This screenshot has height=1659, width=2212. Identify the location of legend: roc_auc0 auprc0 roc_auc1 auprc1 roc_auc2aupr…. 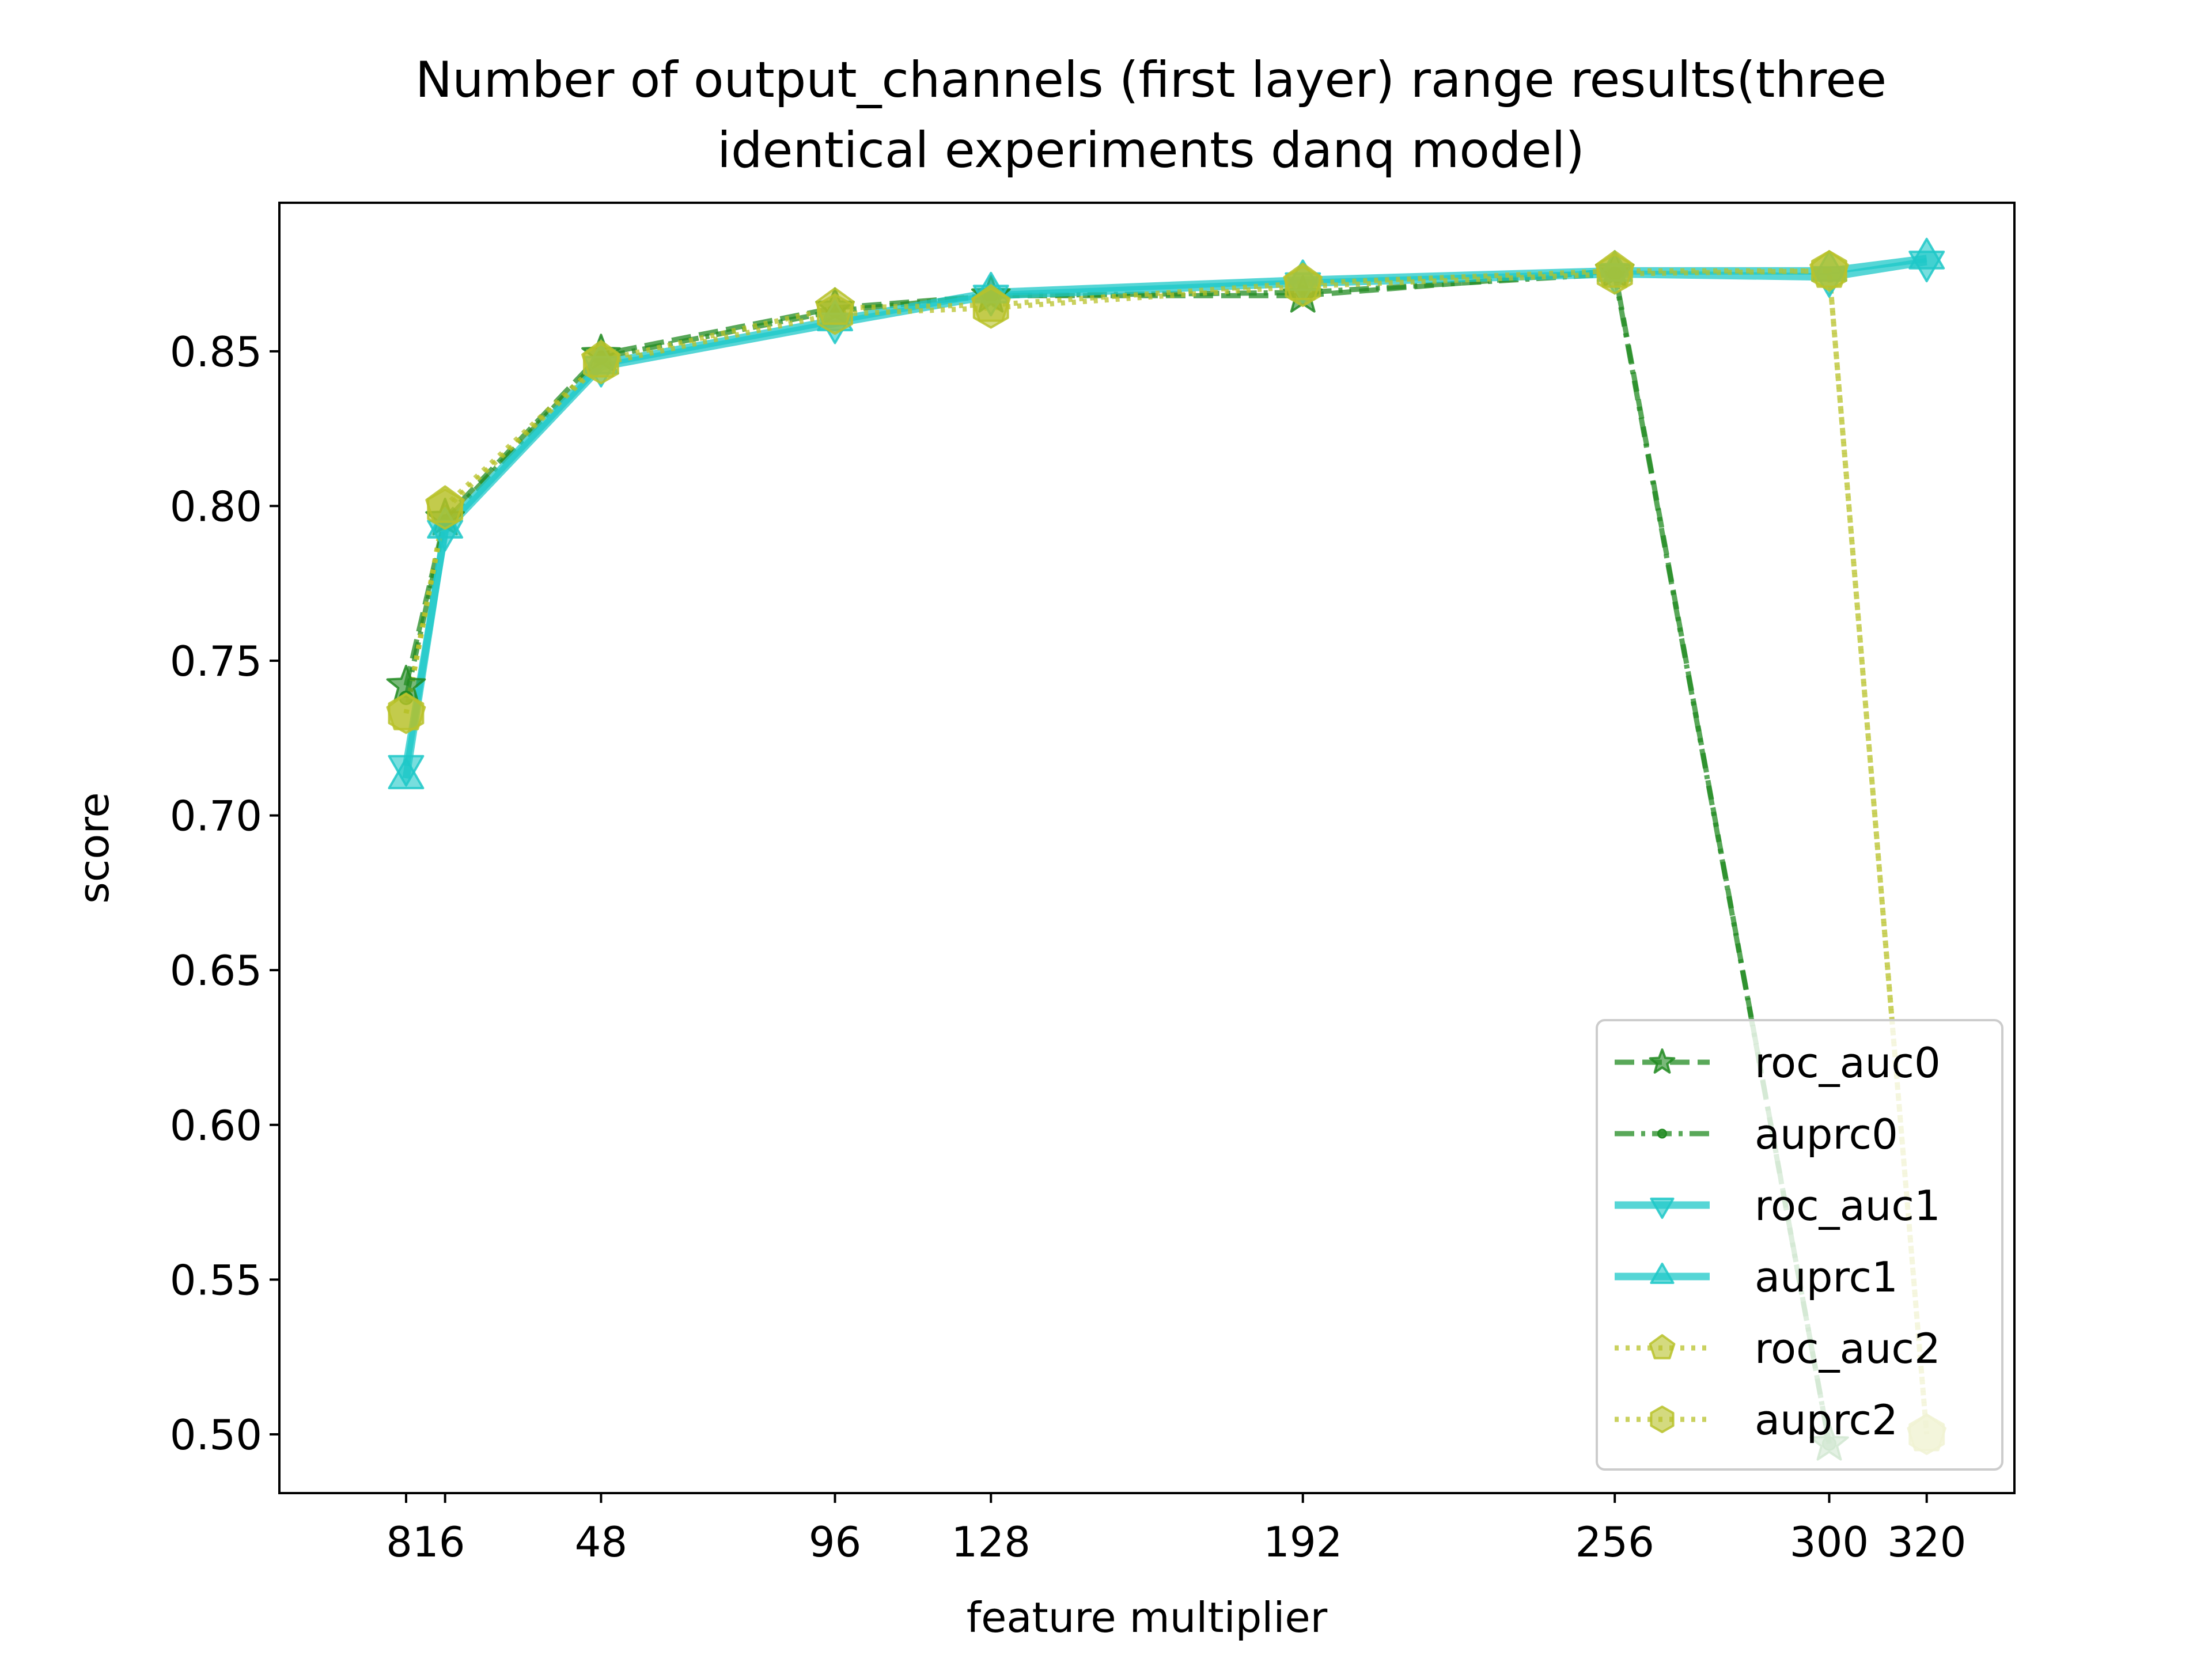
(1799, 1245).